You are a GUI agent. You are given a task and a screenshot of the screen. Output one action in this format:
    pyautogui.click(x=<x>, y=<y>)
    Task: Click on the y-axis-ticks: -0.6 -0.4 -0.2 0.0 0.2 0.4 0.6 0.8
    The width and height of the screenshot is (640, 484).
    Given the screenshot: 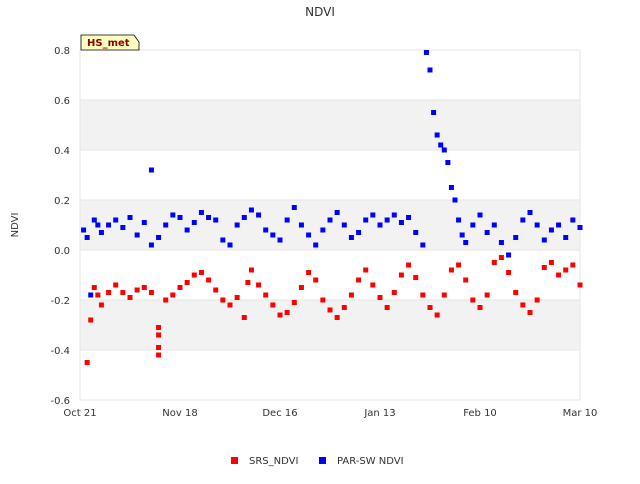 What is the action you would take?
    pyautogui.click(x=60, y=226)
    